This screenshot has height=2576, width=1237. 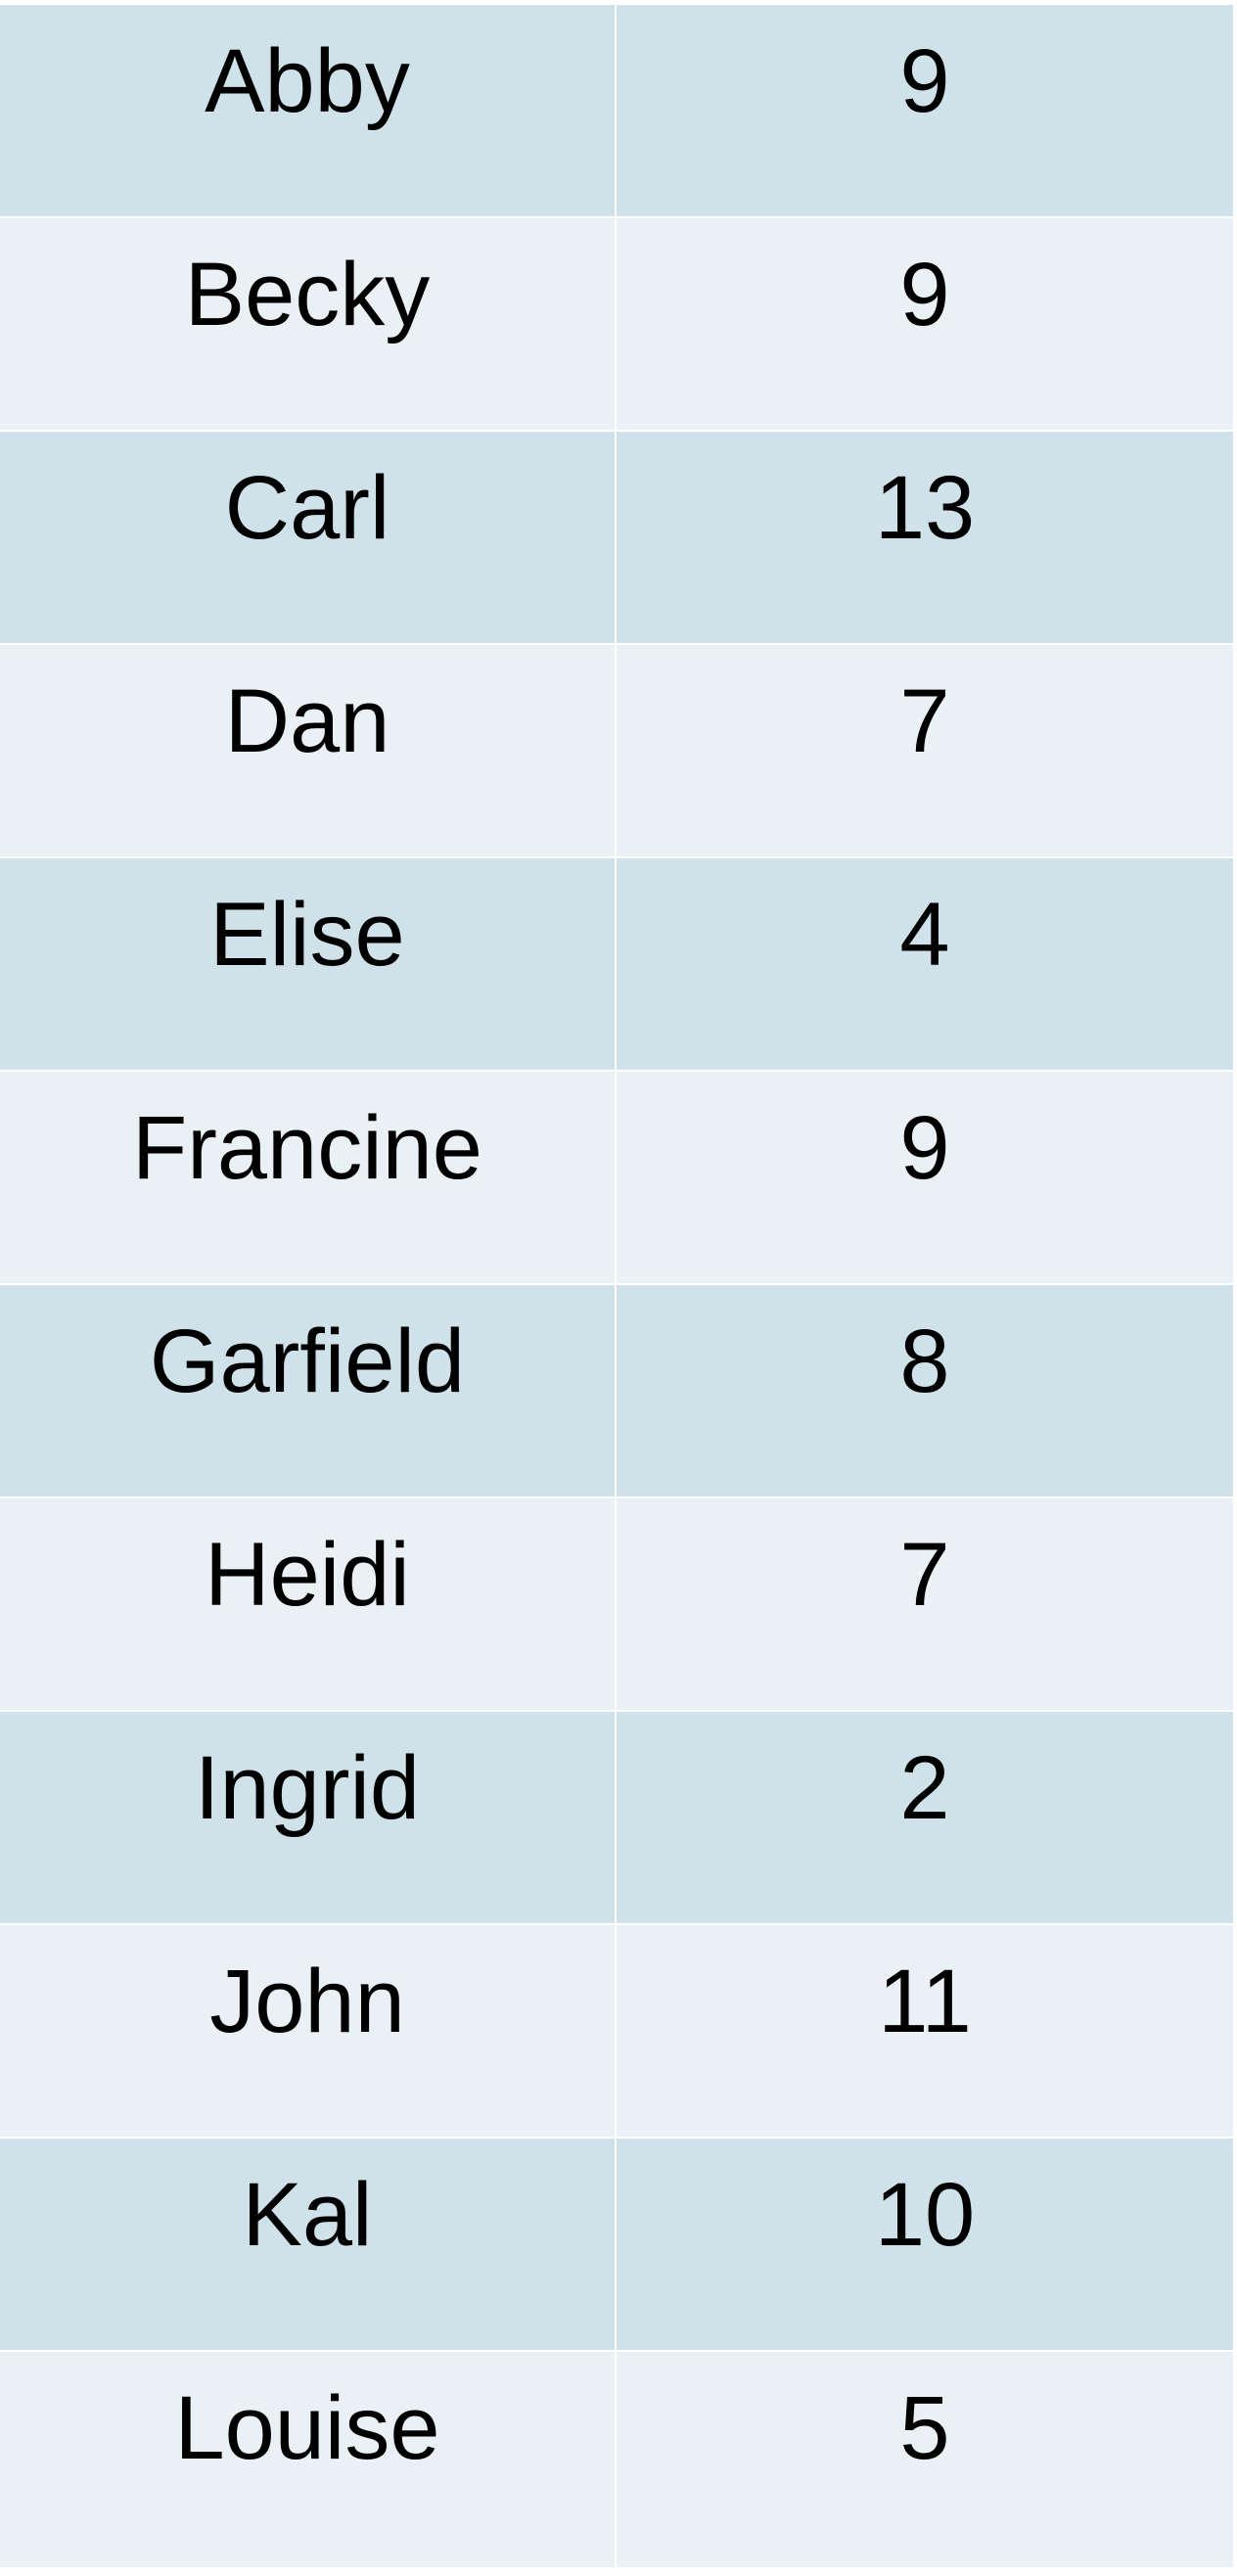 I want to click on name-cell: Dan, so click(x=308, y=750).